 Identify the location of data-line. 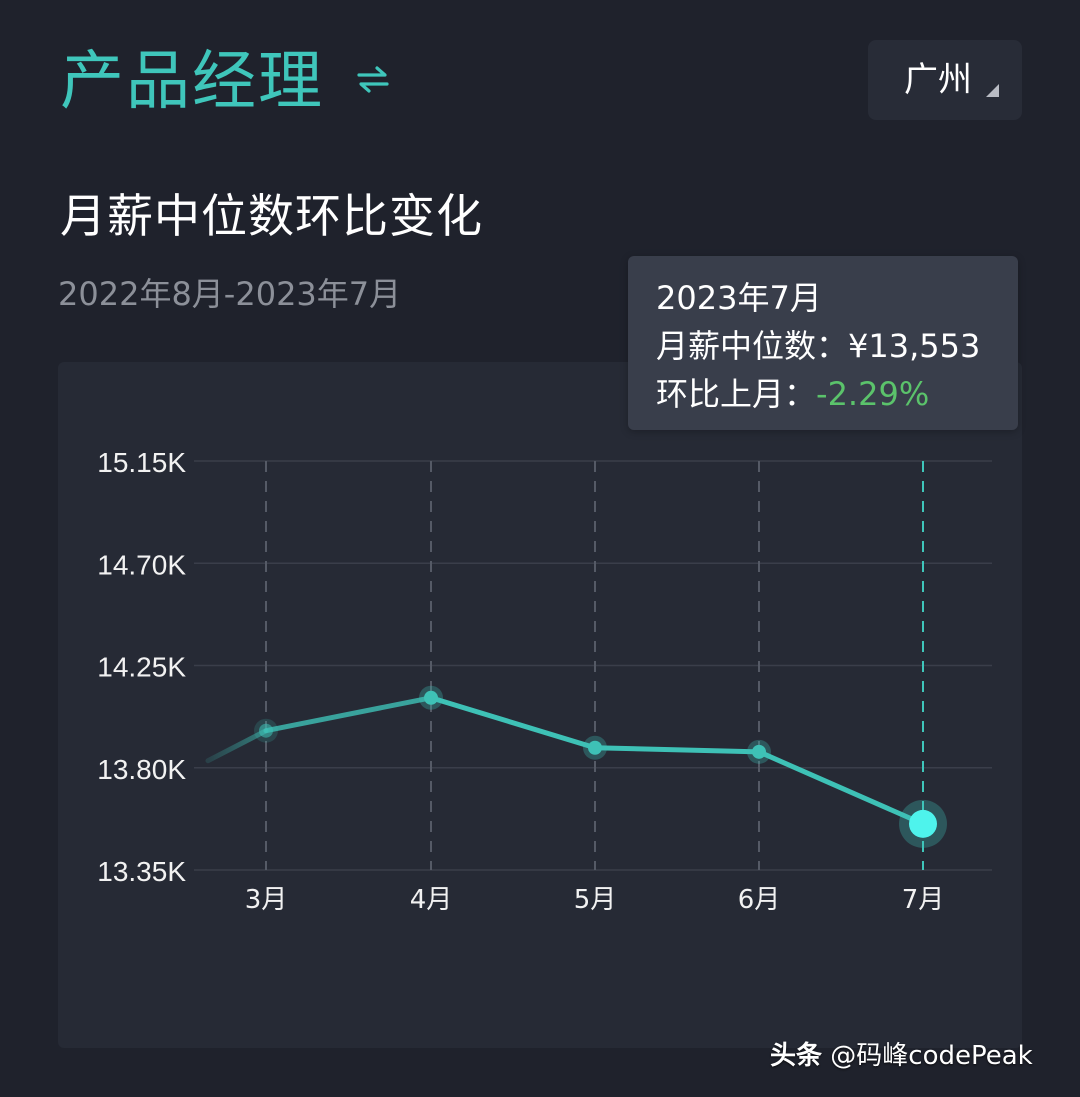
(677, 761).